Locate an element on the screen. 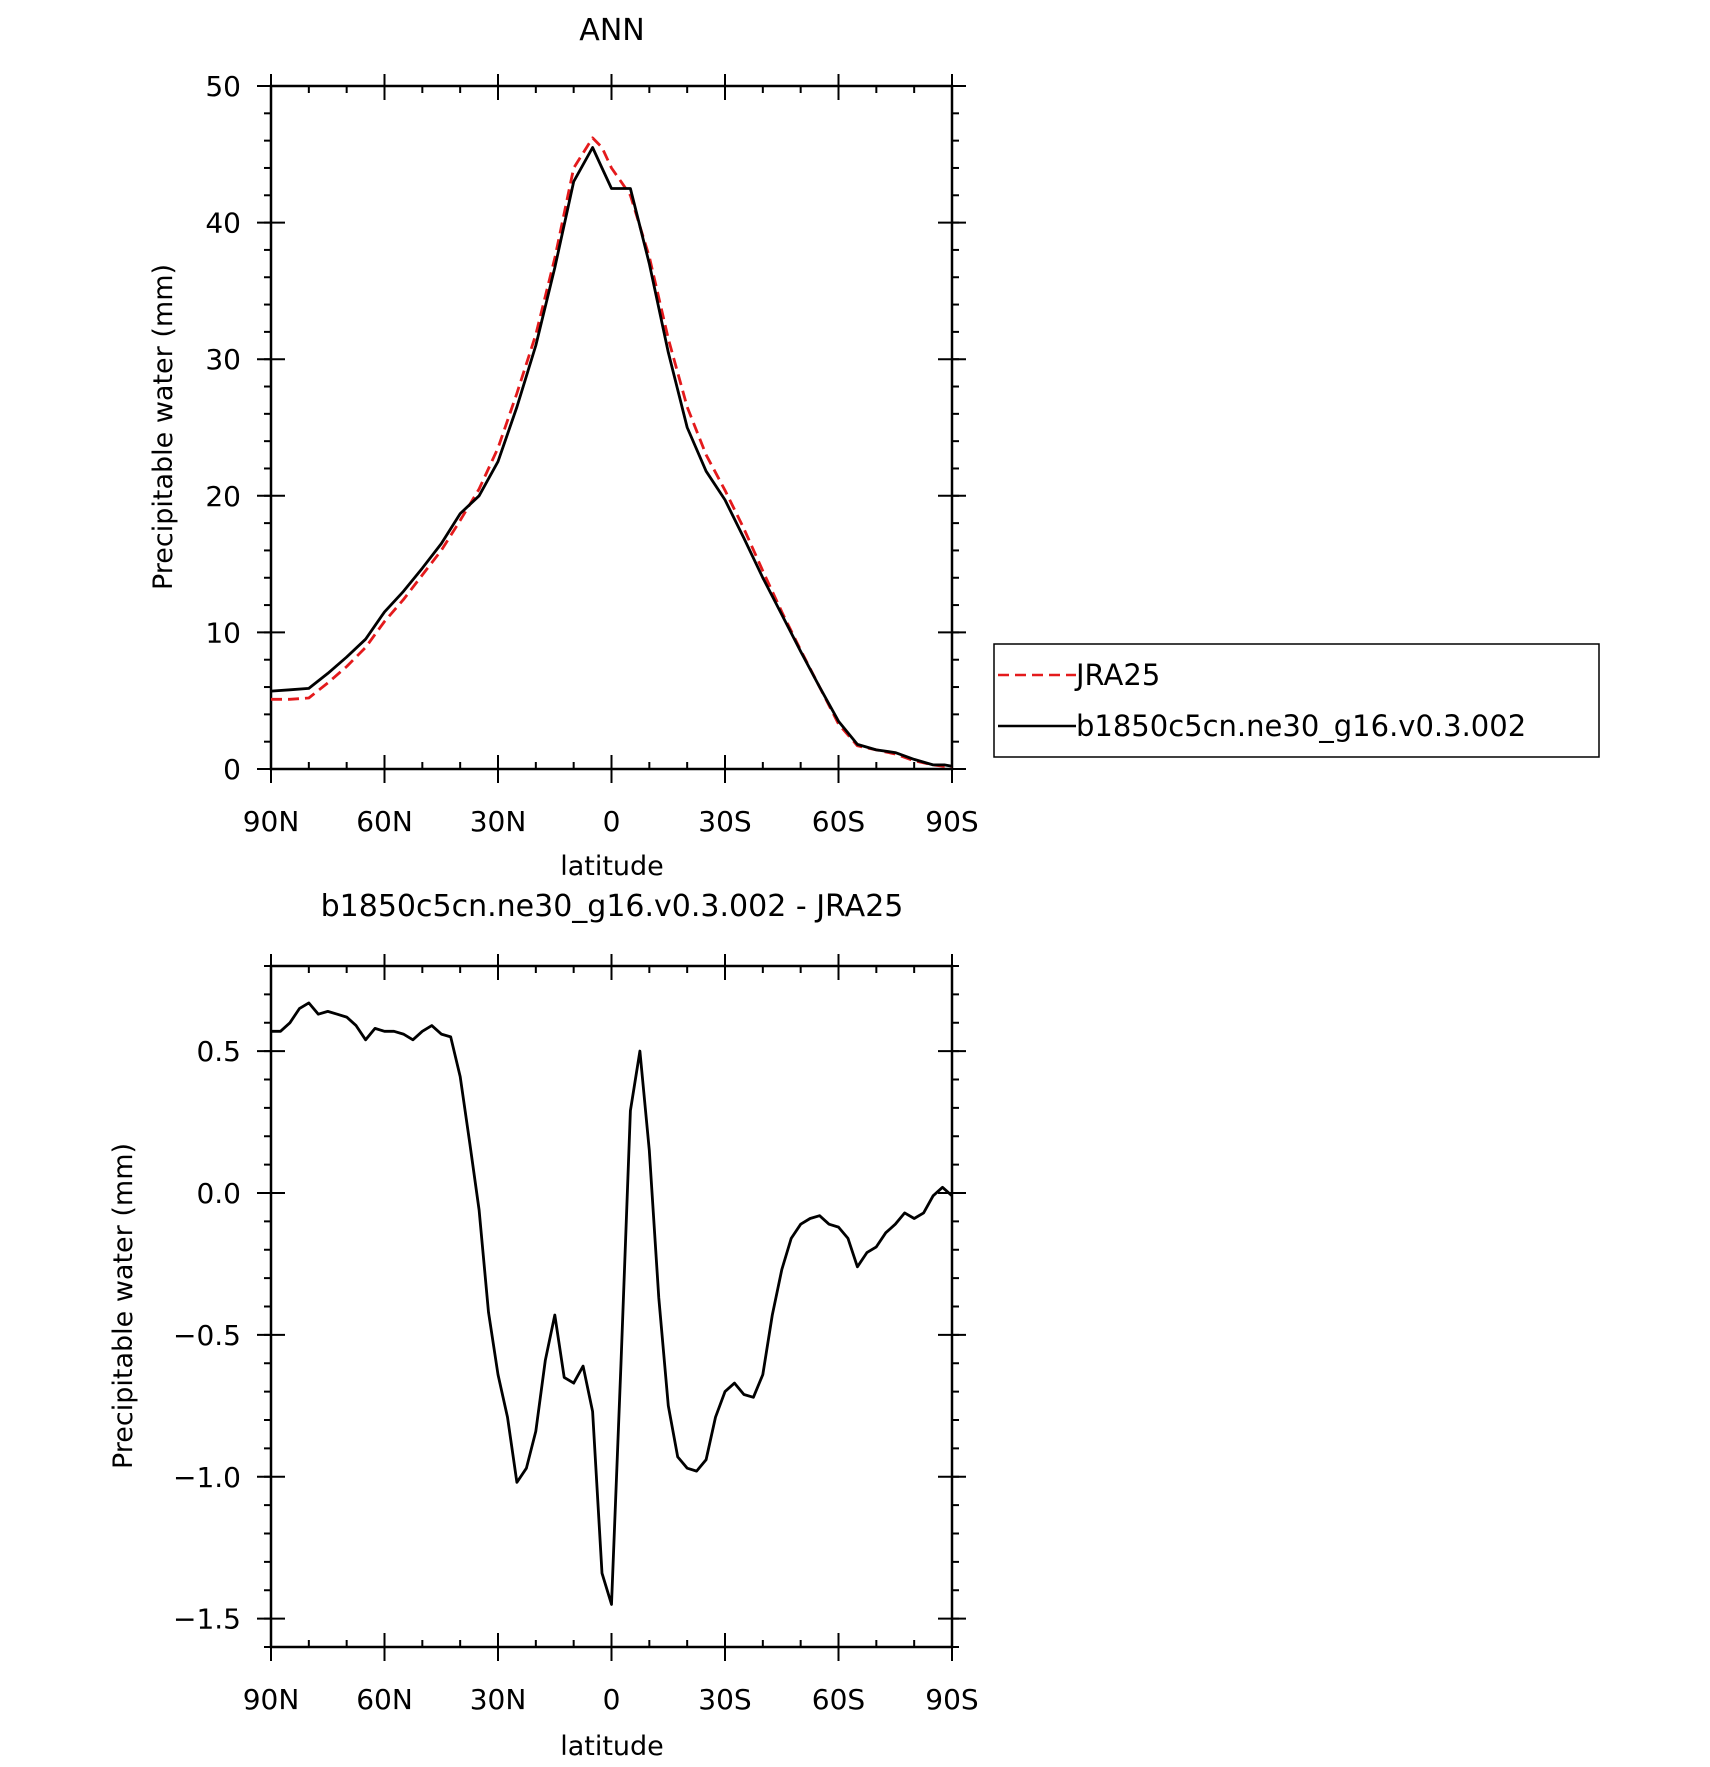 The height and width of the screenshot is (1767, 1710). bottom-series-line-difference is located at coordinates (612, 1303).